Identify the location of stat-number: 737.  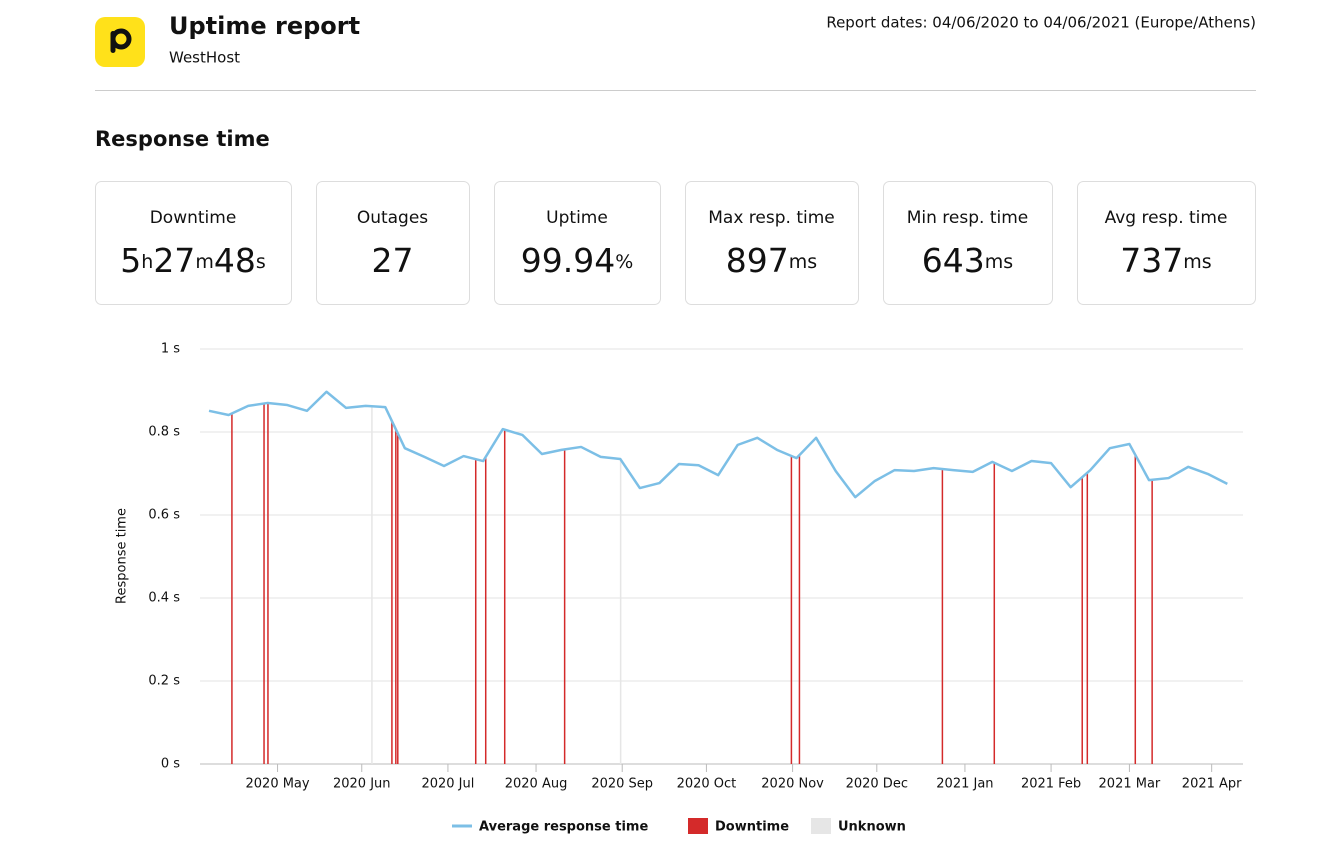
(1151, 260).